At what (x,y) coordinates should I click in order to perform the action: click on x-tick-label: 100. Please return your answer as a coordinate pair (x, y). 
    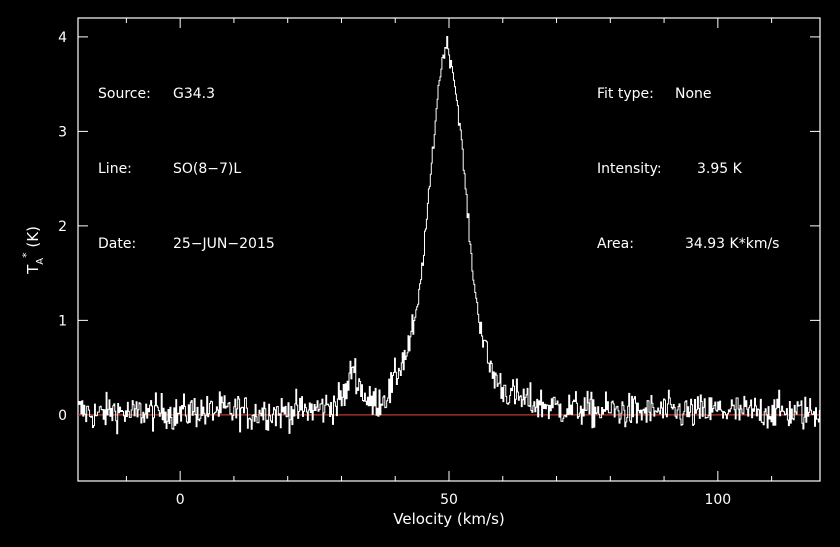
    Looking at the image, I should click on (717, 500).